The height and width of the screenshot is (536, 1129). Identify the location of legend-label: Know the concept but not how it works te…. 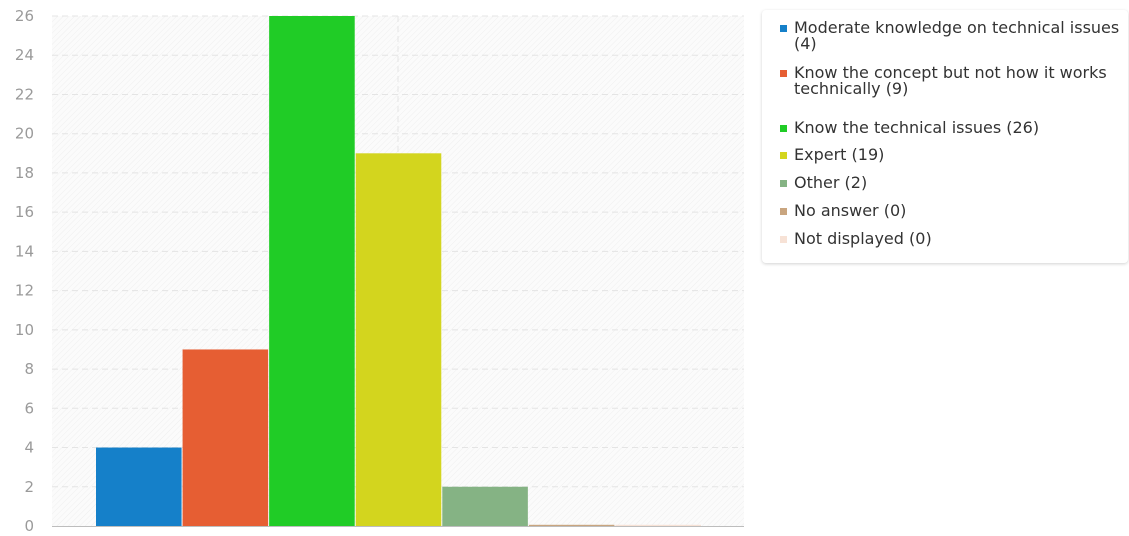
(950, 80).